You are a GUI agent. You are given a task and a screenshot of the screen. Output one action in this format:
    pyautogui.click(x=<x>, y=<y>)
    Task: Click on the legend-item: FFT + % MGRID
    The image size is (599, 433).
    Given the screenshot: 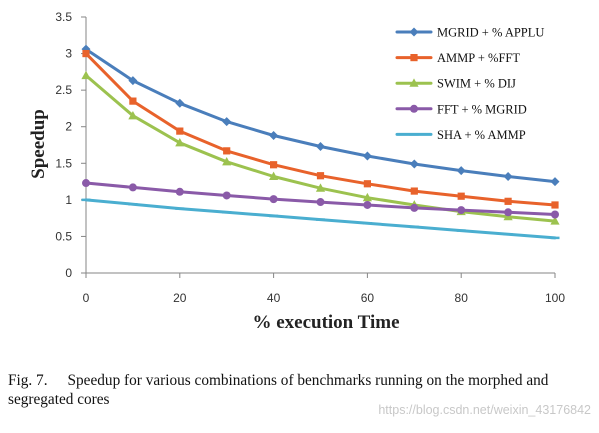 What is the action you would take?
    pyautogui.click(x=461, y=109)
    